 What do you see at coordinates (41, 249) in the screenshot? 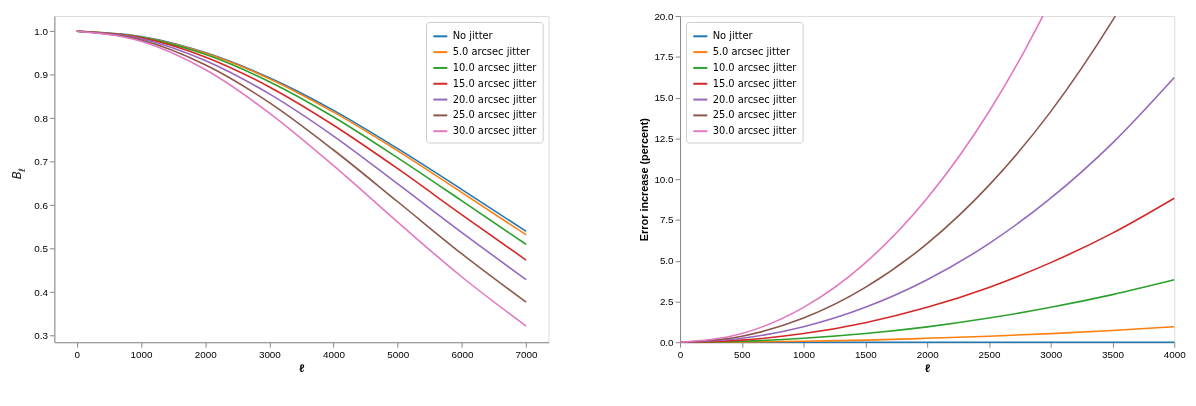
I see `y-tick-label: 0.5` at bounding box center [41, 249].